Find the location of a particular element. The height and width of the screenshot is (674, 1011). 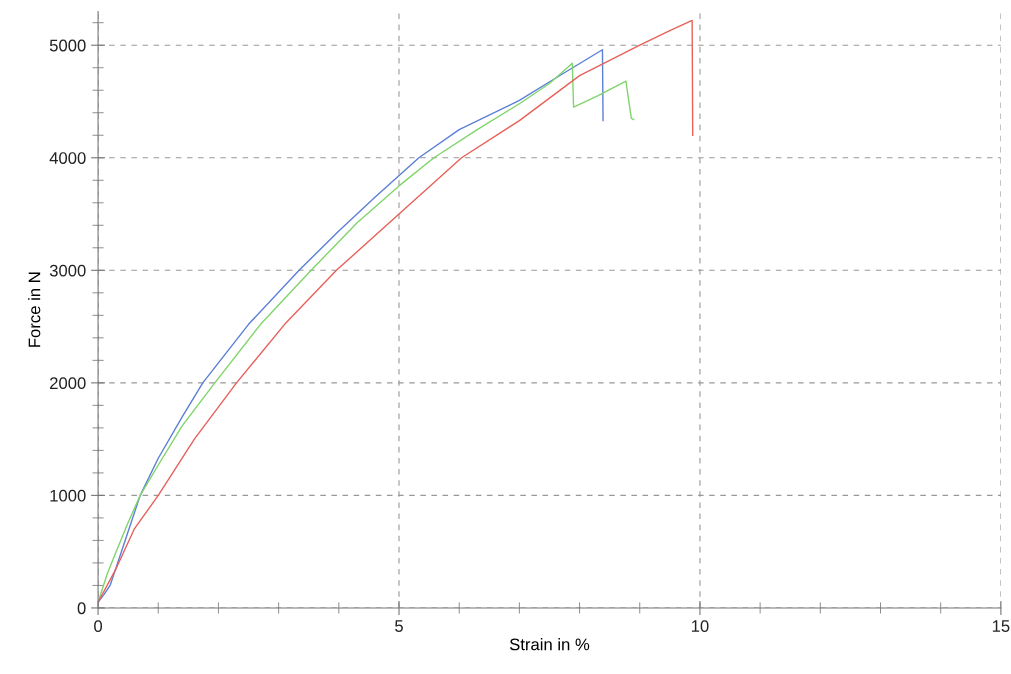

x-axis-title: Strain in % is located at coordinates (549, 644).